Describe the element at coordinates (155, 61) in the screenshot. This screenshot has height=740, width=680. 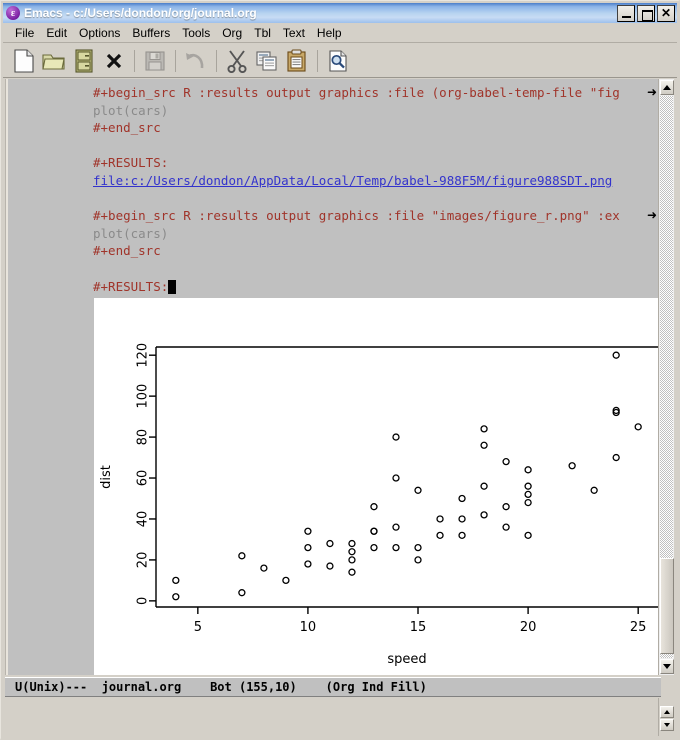
I see `save-disk-icon` at that location.